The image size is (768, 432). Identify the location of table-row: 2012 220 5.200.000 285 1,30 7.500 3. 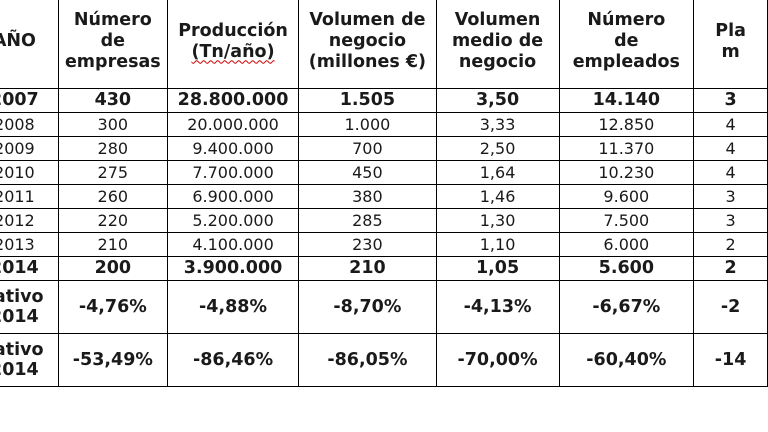
(384, 220).